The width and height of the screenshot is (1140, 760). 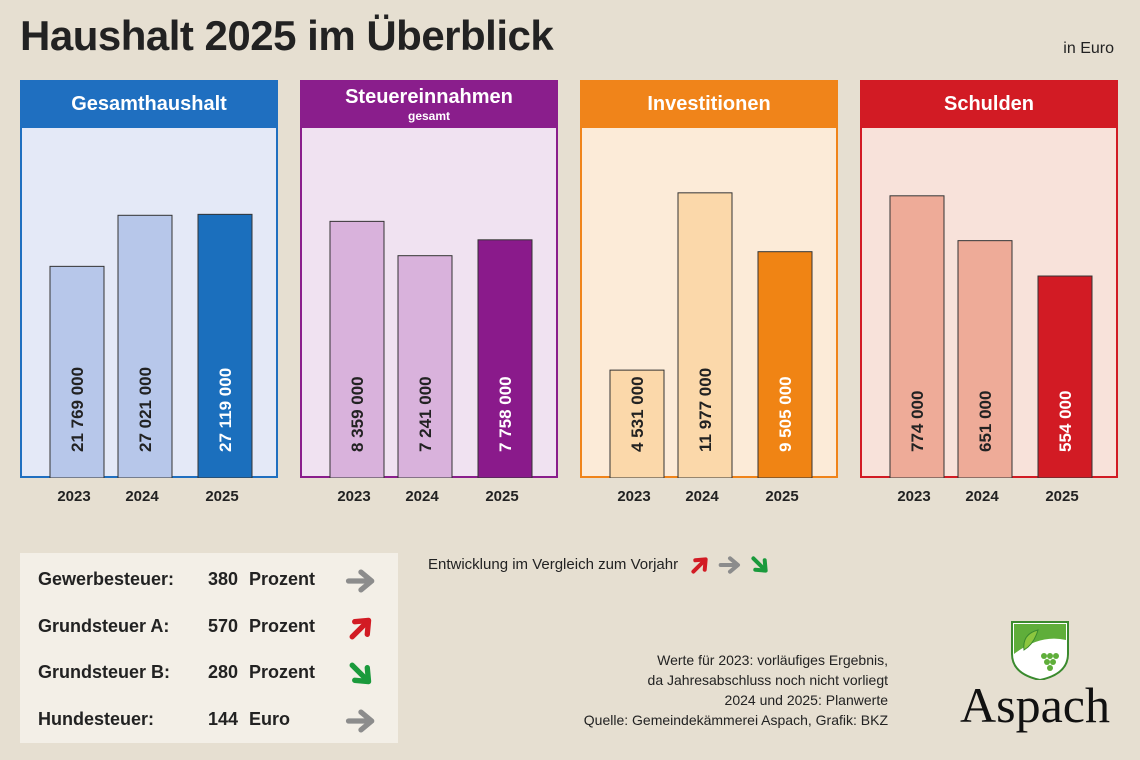 I want to click on tax-name: Grundsteuer A:, so click(x=104, y=625).